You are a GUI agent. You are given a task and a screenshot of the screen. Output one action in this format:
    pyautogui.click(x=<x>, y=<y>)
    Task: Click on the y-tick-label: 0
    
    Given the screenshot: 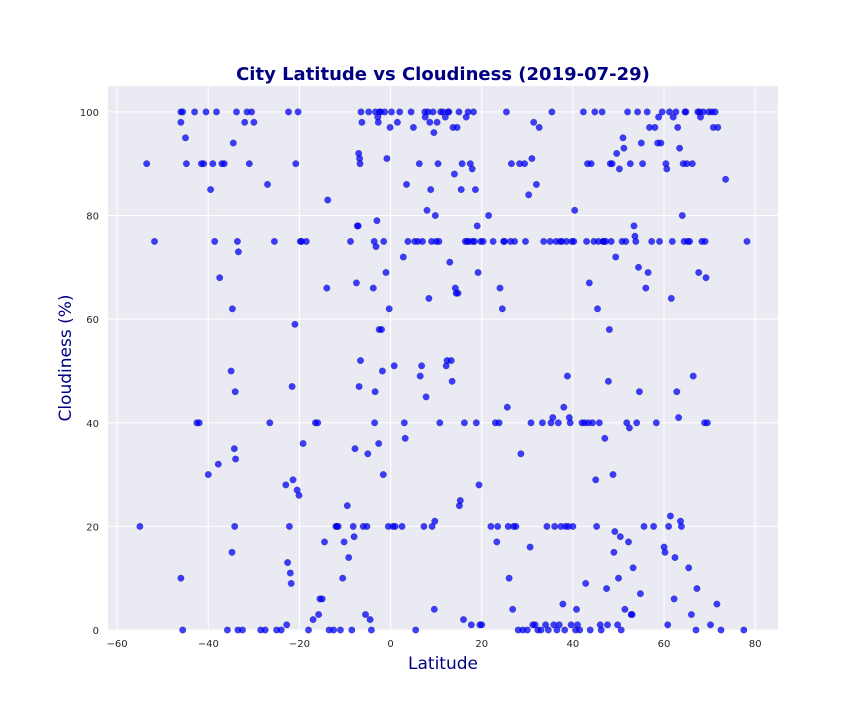 What is the action you would take?
    pyautogui.click(x=96, y=631)
    